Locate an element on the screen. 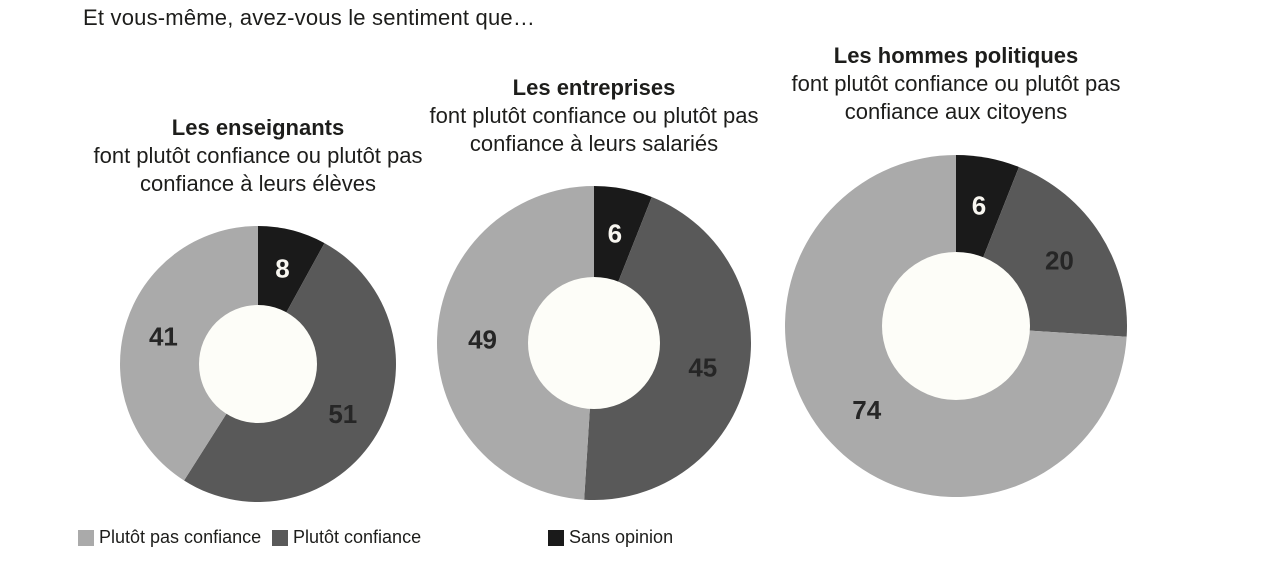 This screenshot has height=574, width=1279. donut-slice-plutot-confiance is located at coordinates (667, 348).